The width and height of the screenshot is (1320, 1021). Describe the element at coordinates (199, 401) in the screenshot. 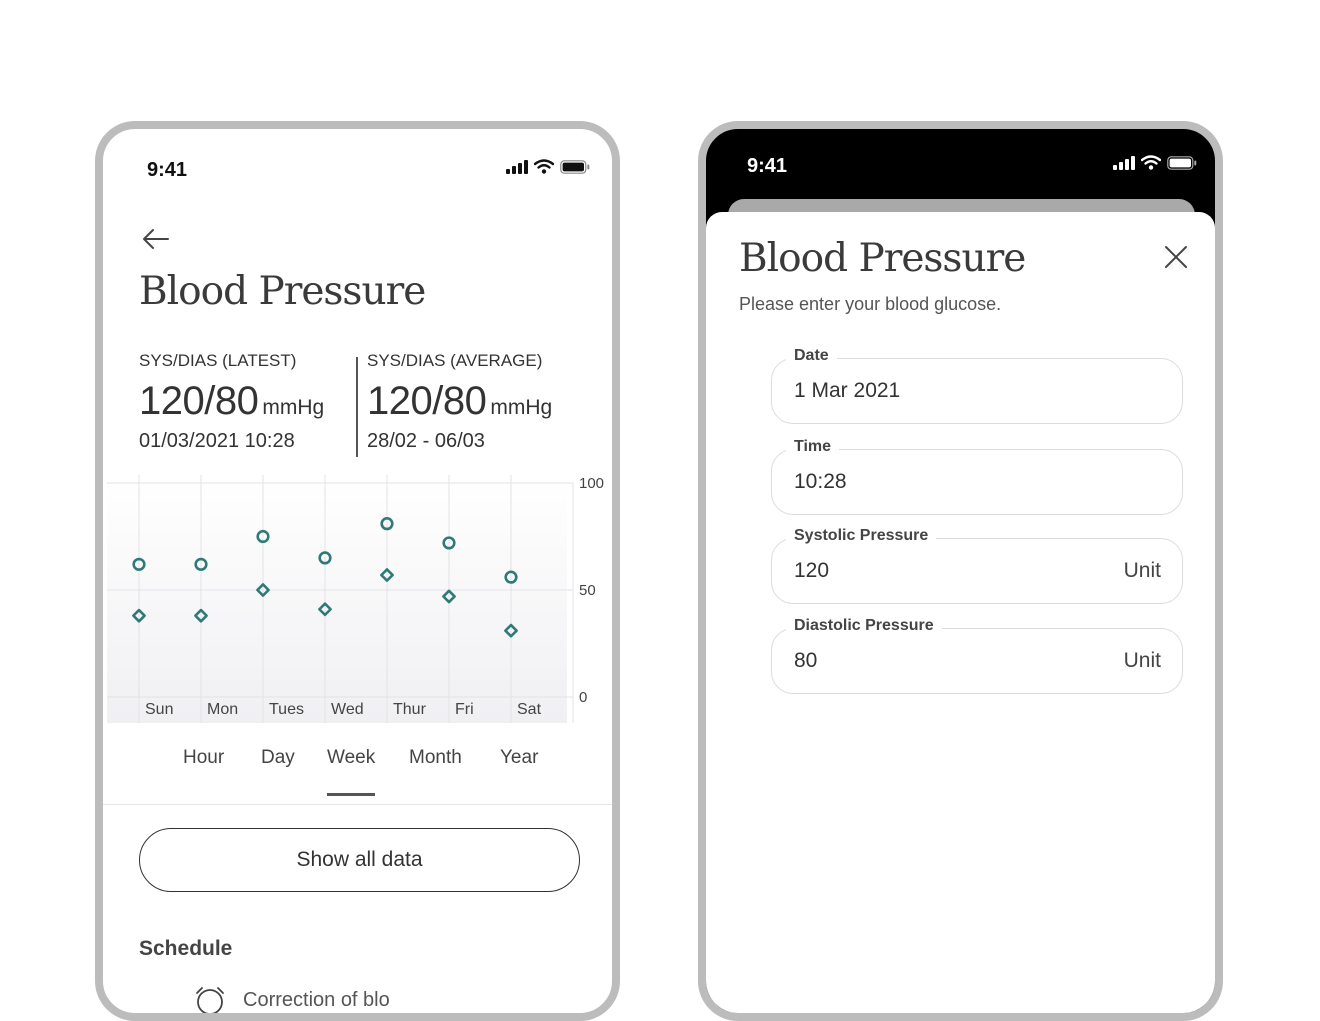

I see `latest-value: 120/80` at that location.